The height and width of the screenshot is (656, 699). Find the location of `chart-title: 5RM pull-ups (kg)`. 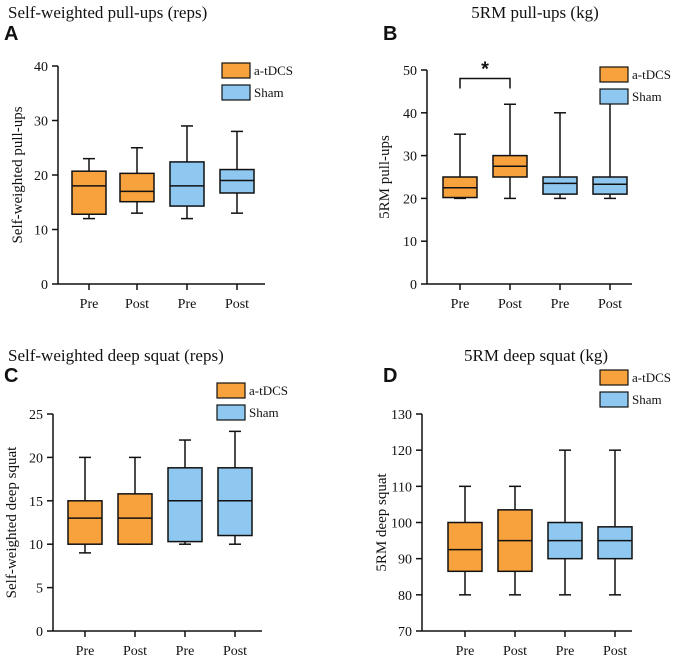

chart-title: 5RM pull-ups (kg) is located at coordinates (535, 12).